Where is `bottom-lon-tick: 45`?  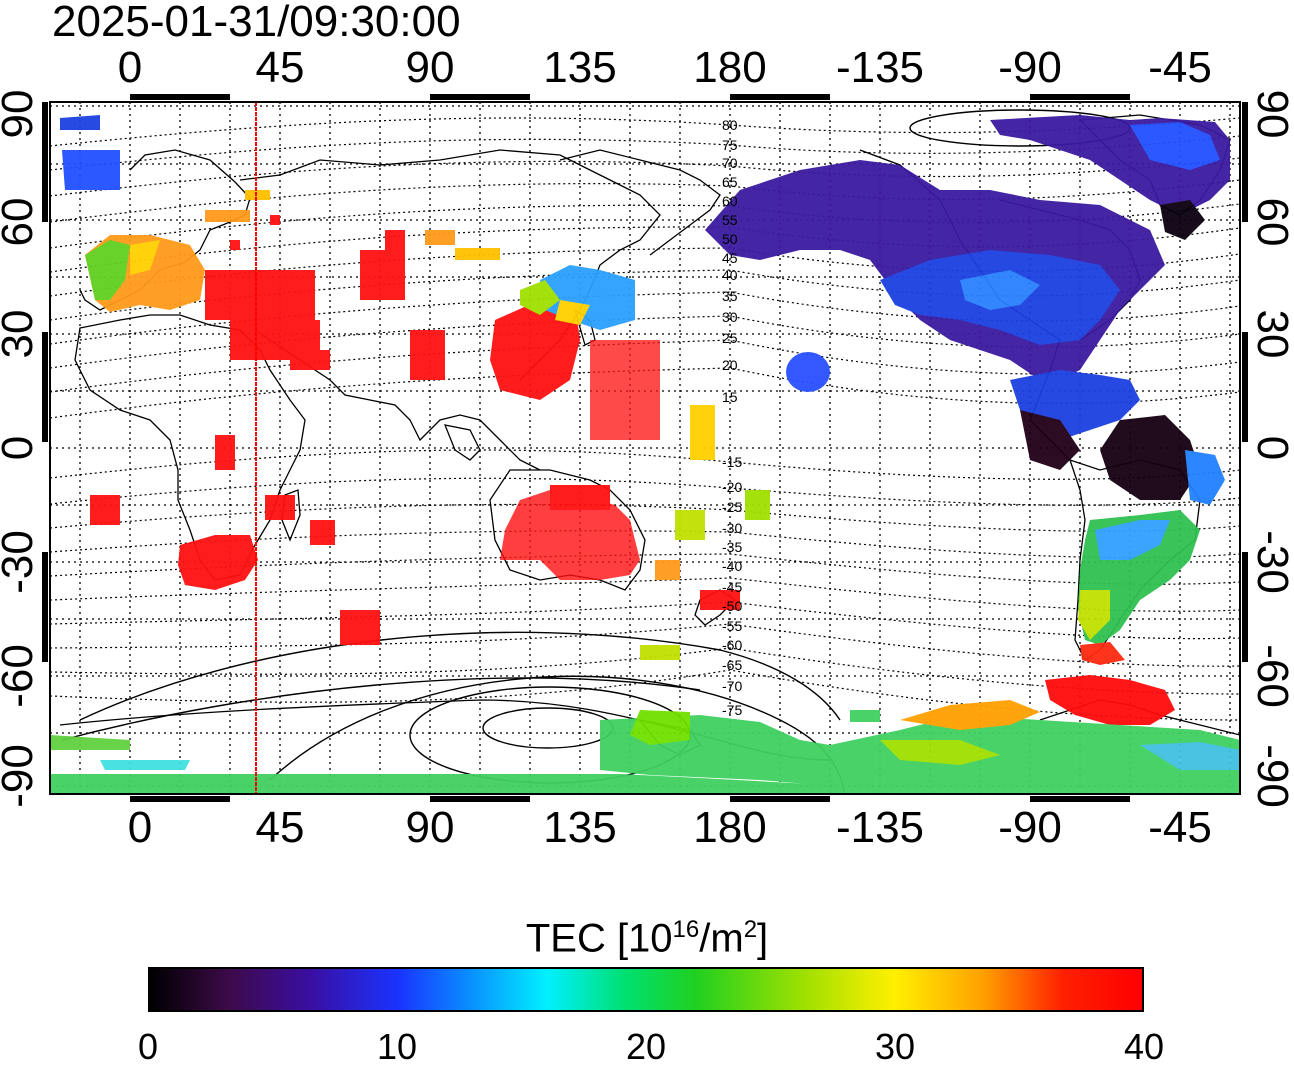 bottom-lon-tick: 45 is located at coordinates (280, 827).